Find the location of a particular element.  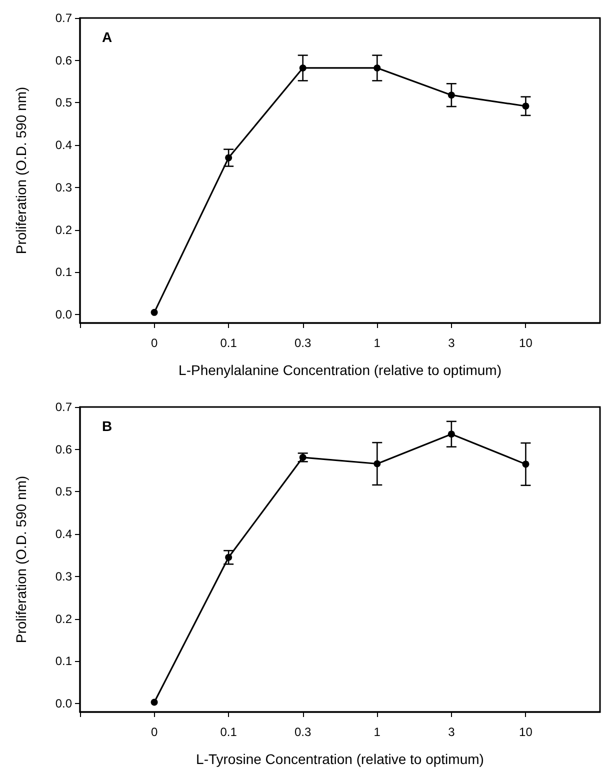

annotation: A is located at coordinates (107, 37).